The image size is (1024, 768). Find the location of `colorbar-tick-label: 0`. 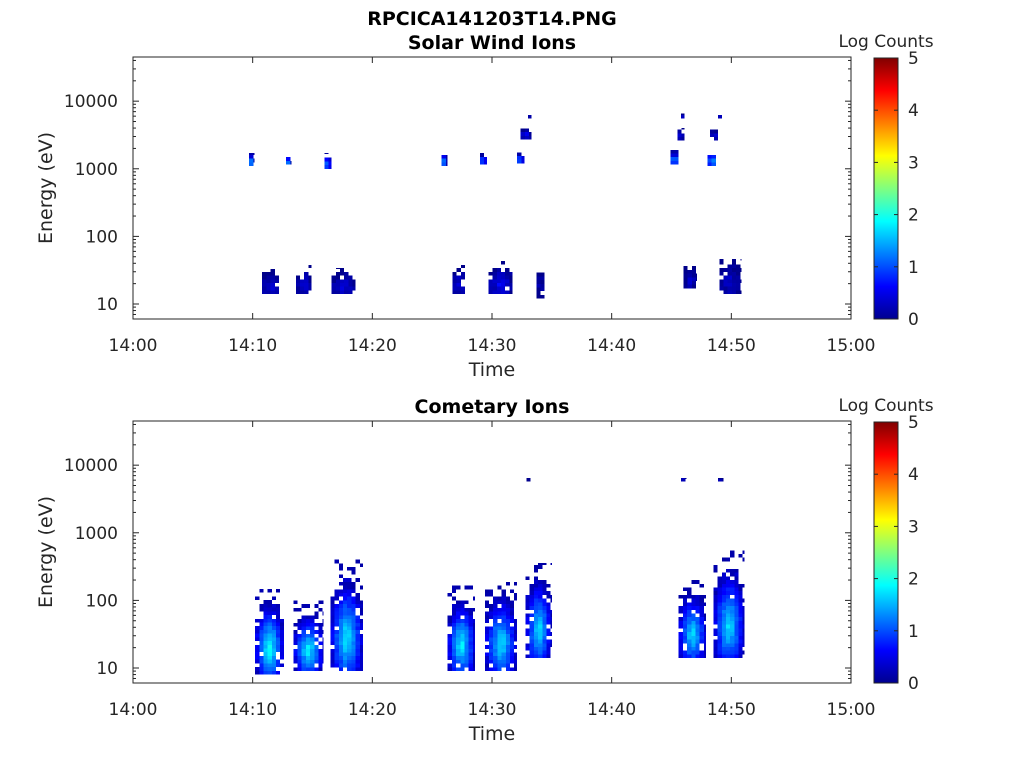

colorbar-tick-label: 0 is located at coordinates (913, 320).